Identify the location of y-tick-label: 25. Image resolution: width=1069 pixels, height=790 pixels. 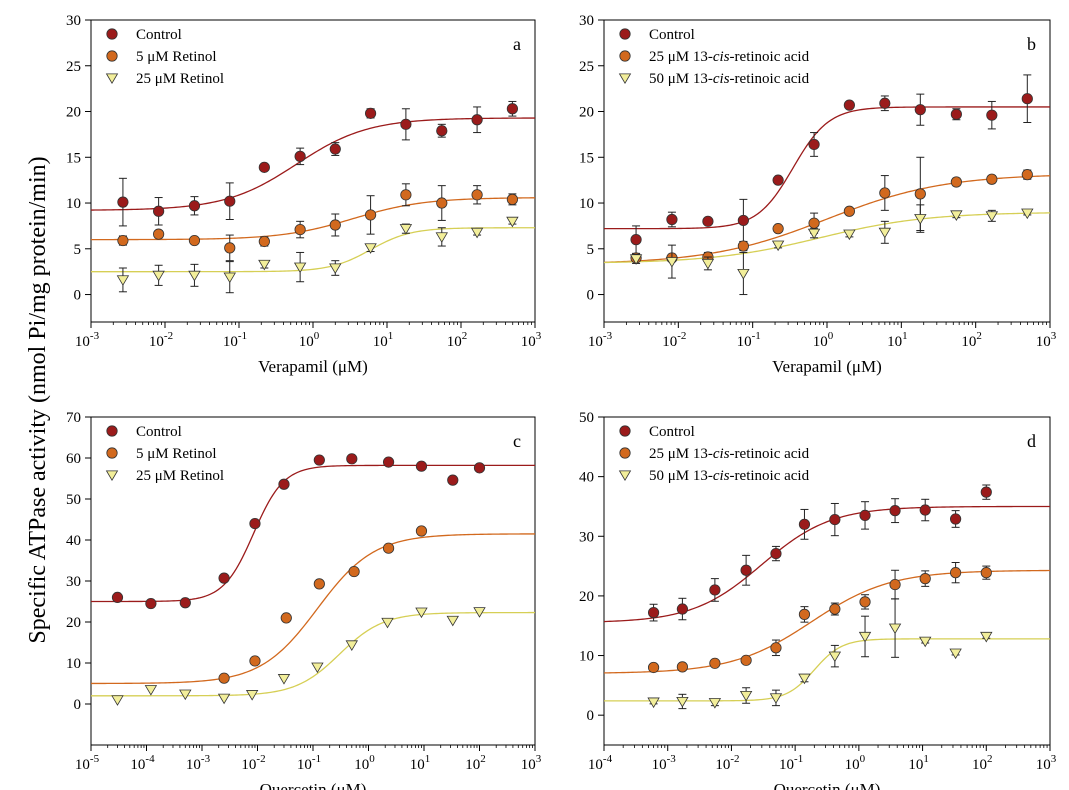
(586, 67).